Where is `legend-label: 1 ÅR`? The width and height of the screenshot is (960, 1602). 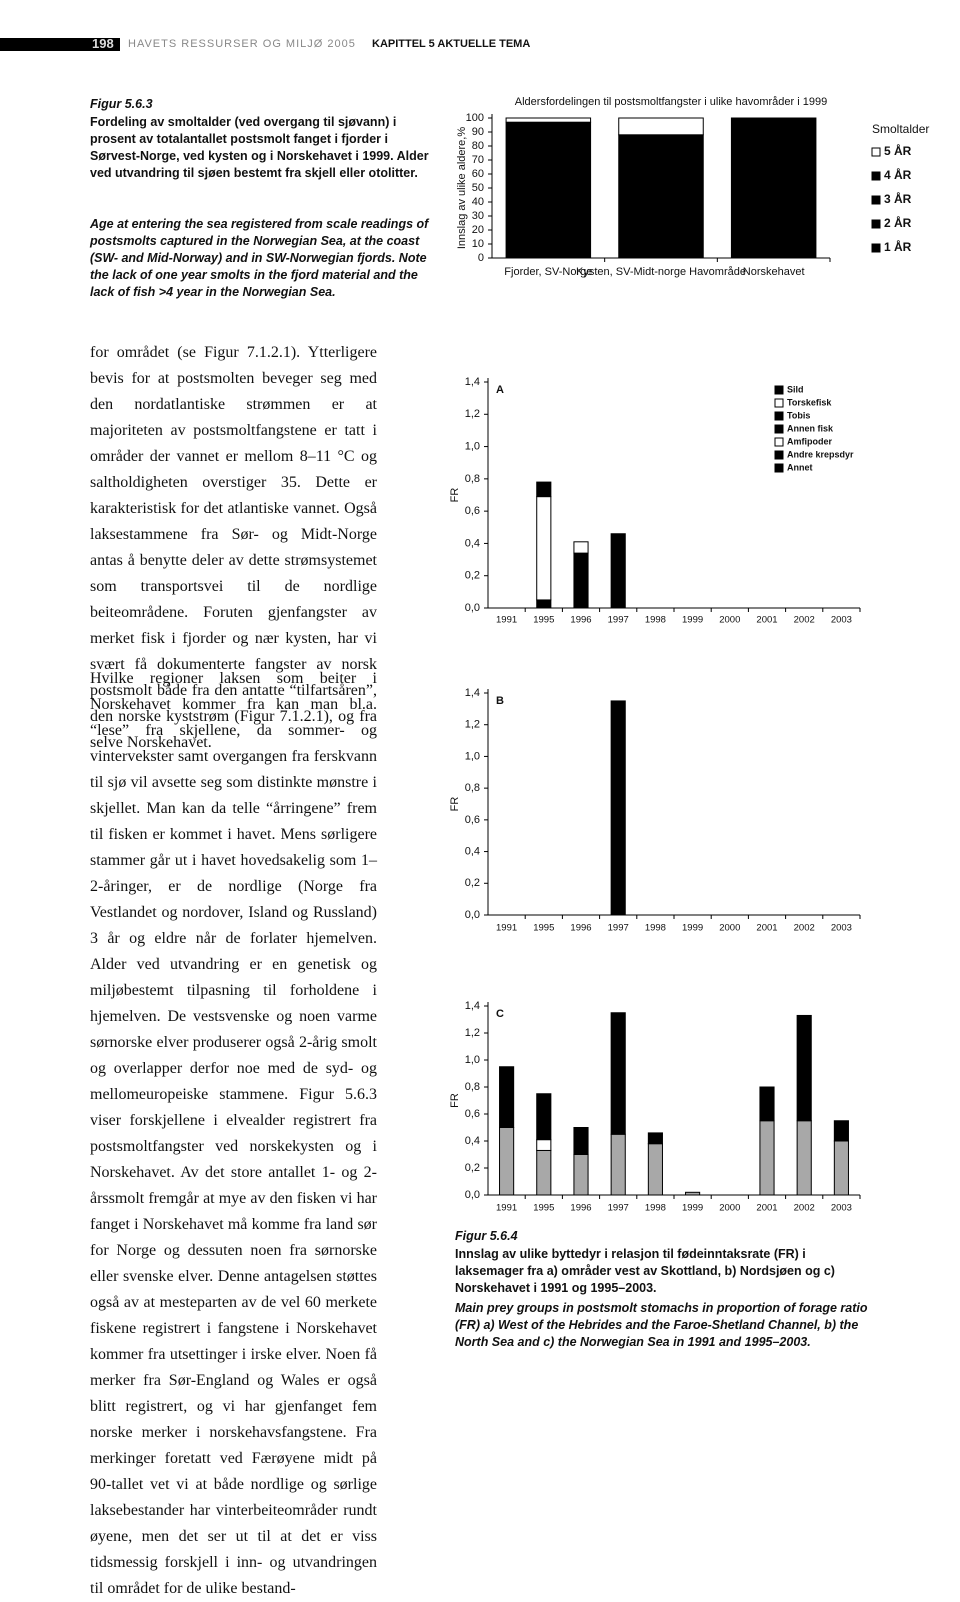 legend-label: 1 ÅR is located at coordinates (898, 246).